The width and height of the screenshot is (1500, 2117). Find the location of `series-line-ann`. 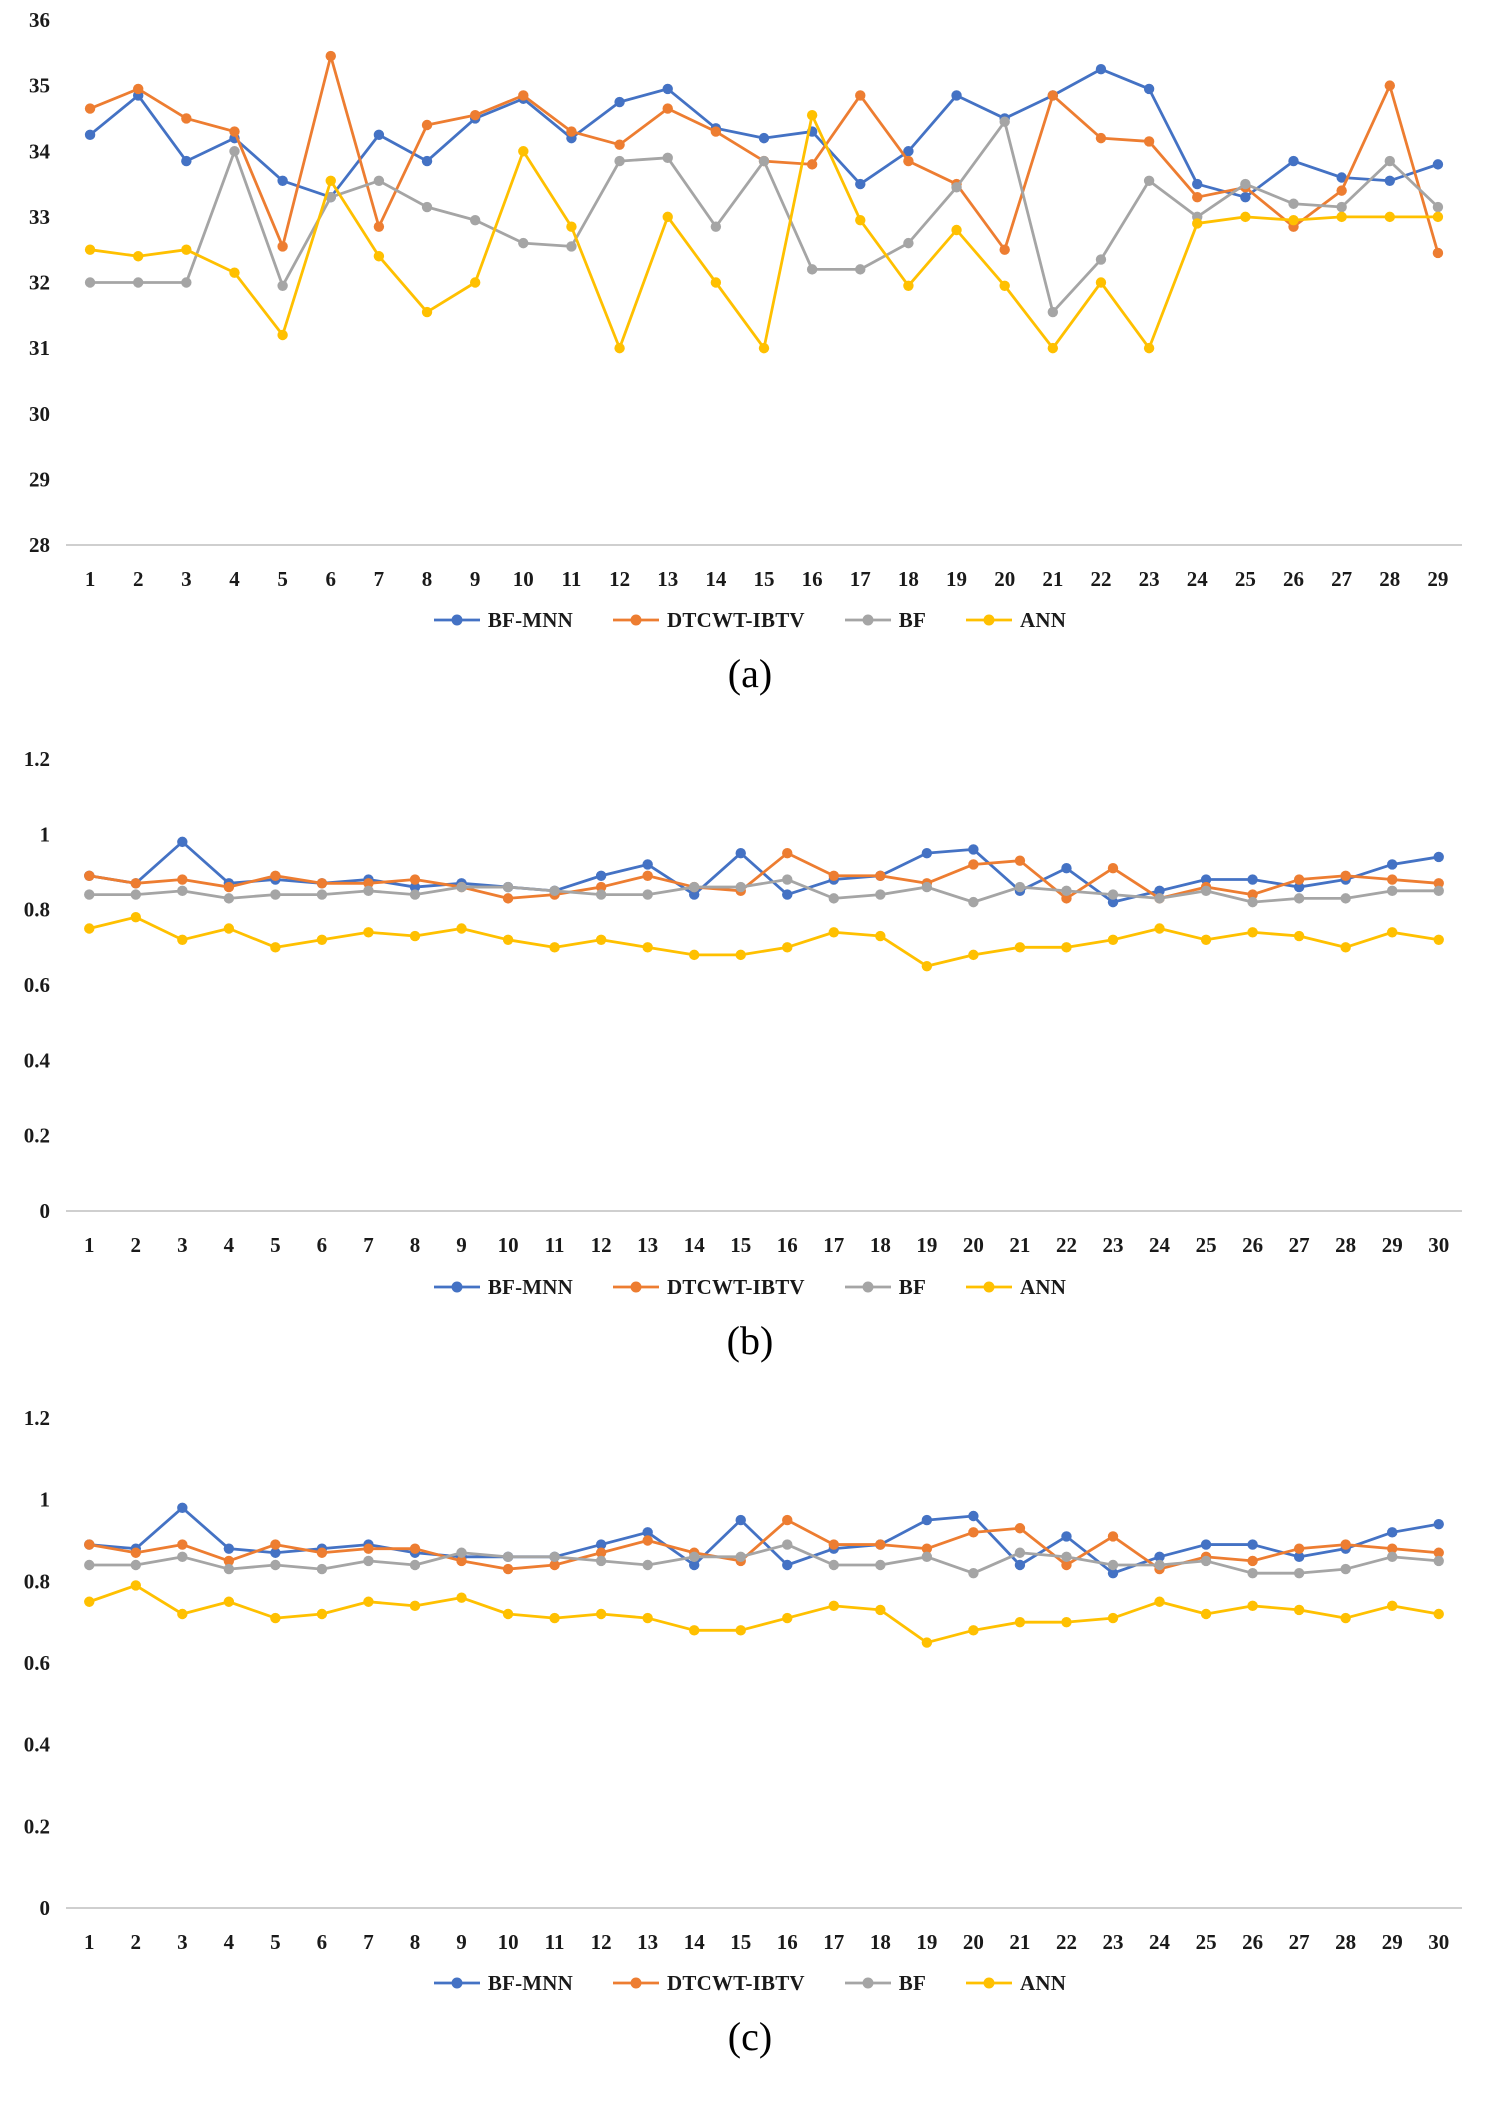

series-line-ann is located at coordinates (764, 941).